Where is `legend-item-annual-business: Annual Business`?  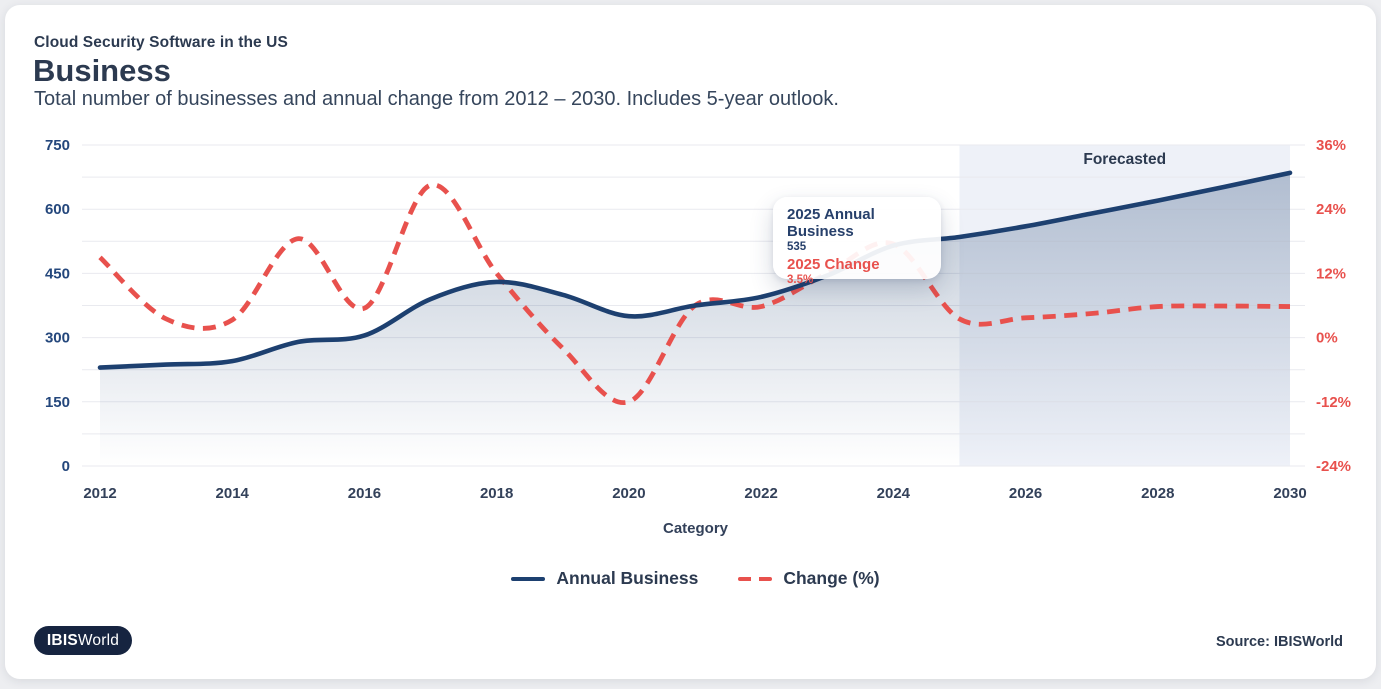
legend-item-annual-business: Annual Business is located at coordinates (604, 578).